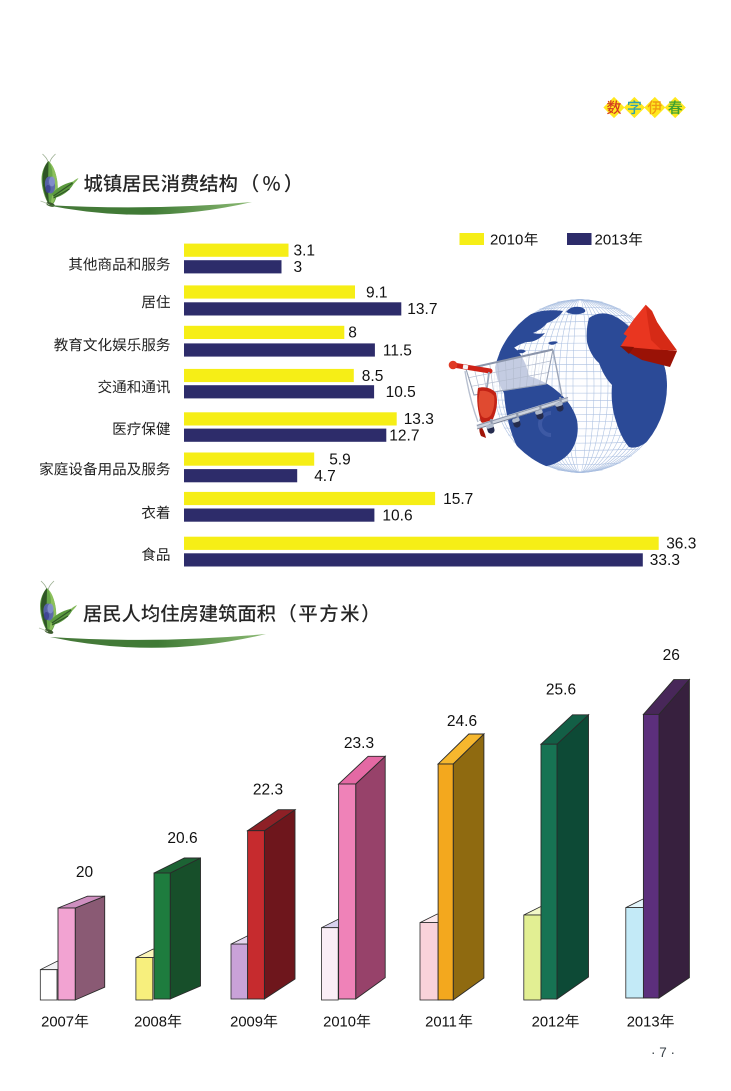  I want to click on svg-text: 2008, so click(150, 1023).